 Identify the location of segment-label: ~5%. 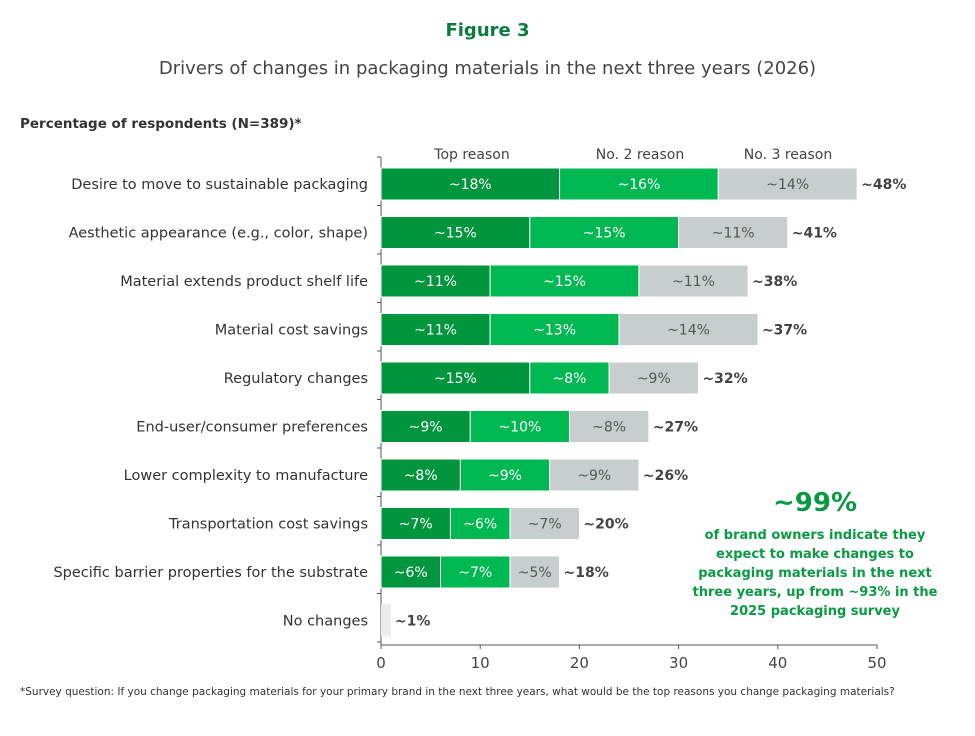
(535, 573).